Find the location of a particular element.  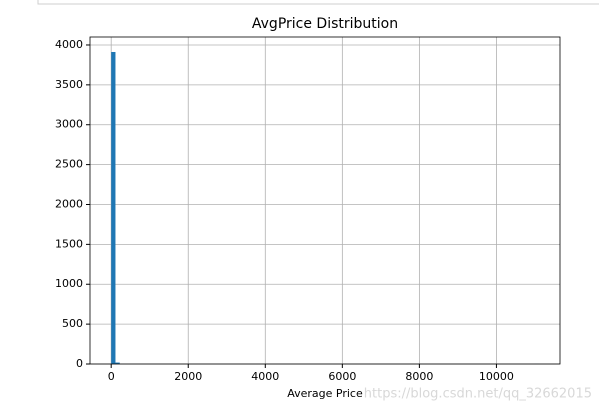

chart-title: AvgPrice Distribution is located at coordinates (325, 24).